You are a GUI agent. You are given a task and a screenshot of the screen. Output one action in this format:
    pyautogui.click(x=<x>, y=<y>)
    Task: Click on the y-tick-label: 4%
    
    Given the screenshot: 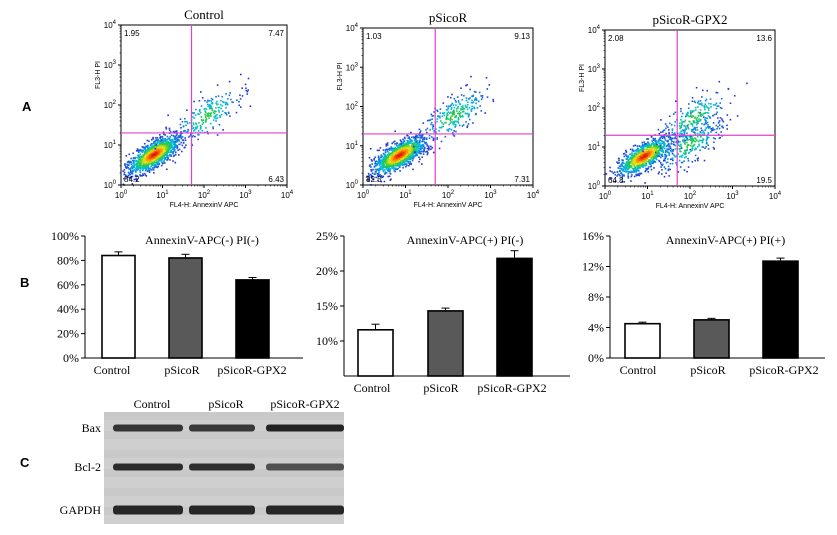 What is the action you would take?
    pyautogui.click(x=596, y=328)
    